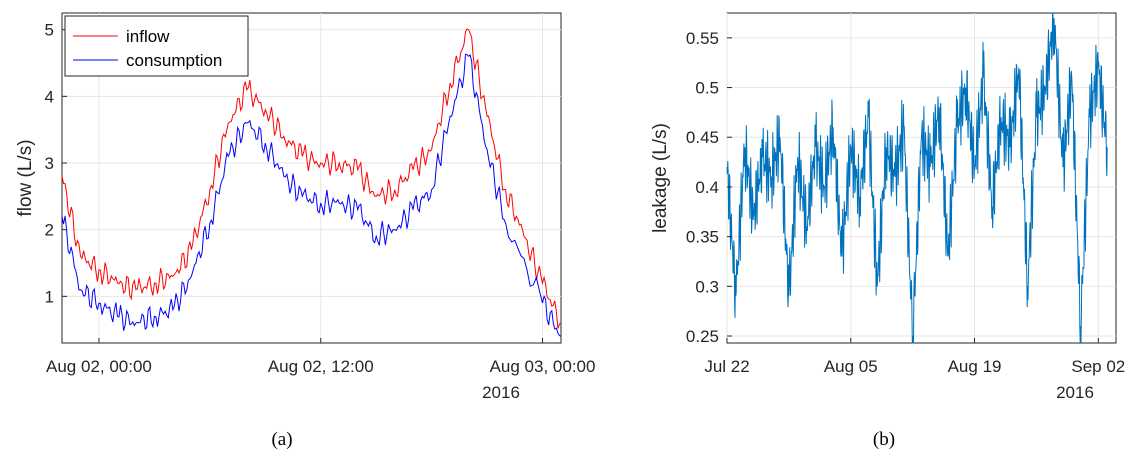 This screenshot has height=457, width=1129. What do you see at coordinates (726, 366) in the screenshot?
I see `x-tick-label: Jul 22` at bounding box center [726, 366].